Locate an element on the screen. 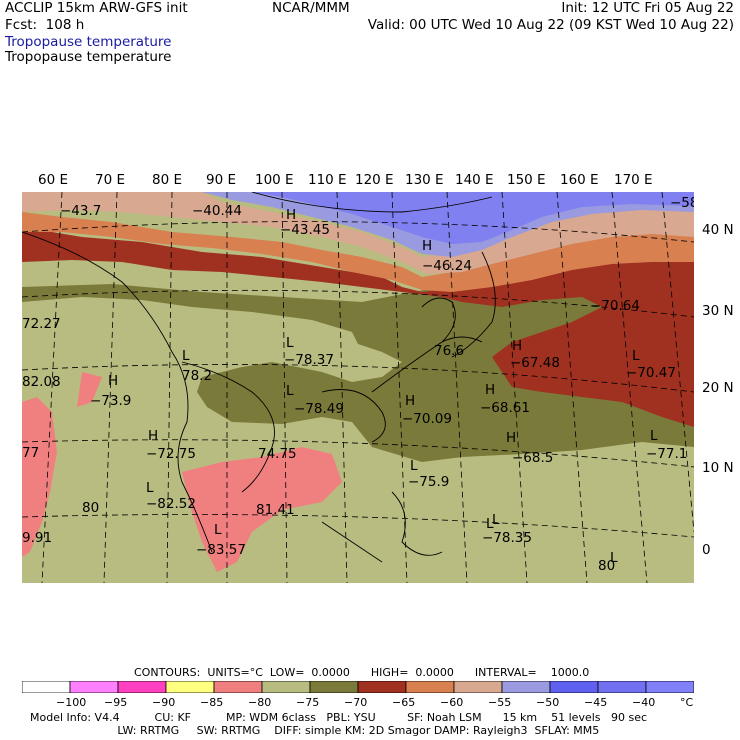  field-name-shaded: Tropopause temperature is located at coordinates (88, 42).